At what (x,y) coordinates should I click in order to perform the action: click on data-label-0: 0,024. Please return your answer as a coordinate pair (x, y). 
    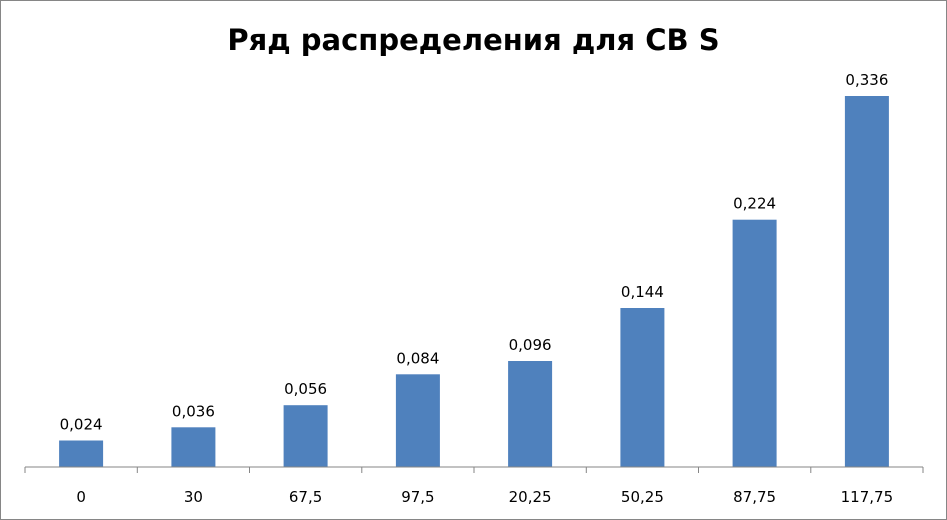
    Looking at the image, I should click on (81, 425).